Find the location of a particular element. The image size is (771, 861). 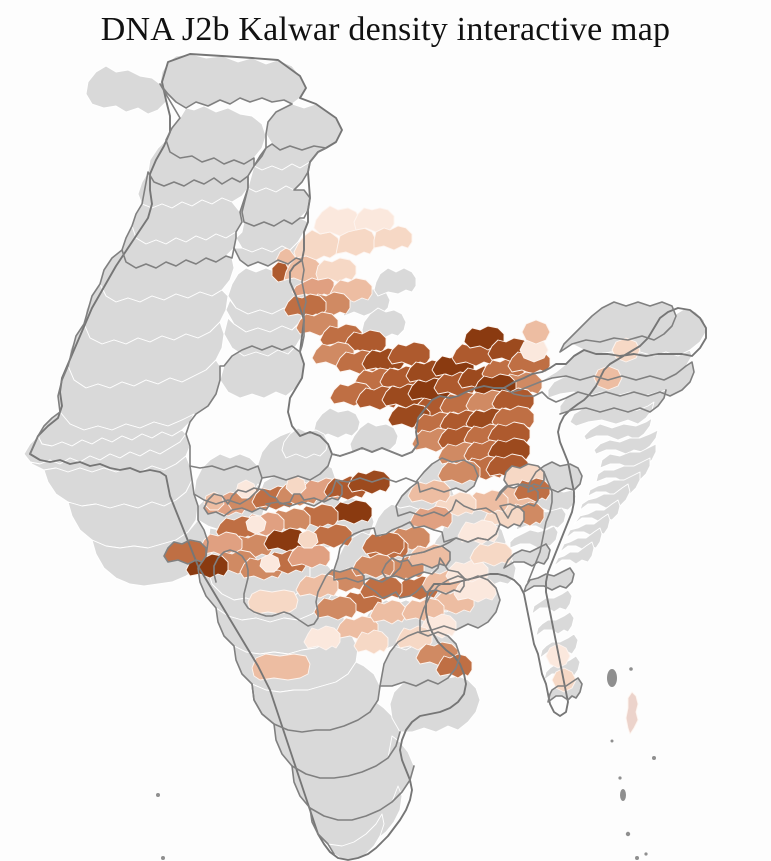

district-data-island is located at coordinates (632, 713).